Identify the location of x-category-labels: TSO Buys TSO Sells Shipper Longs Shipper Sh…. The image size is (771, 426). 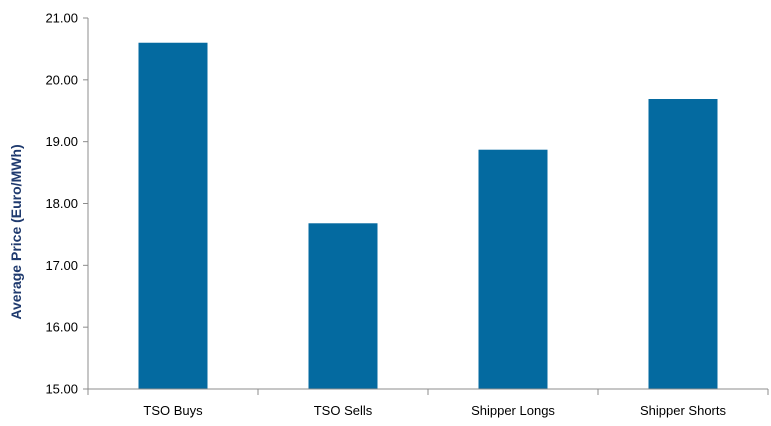
(434, 410).